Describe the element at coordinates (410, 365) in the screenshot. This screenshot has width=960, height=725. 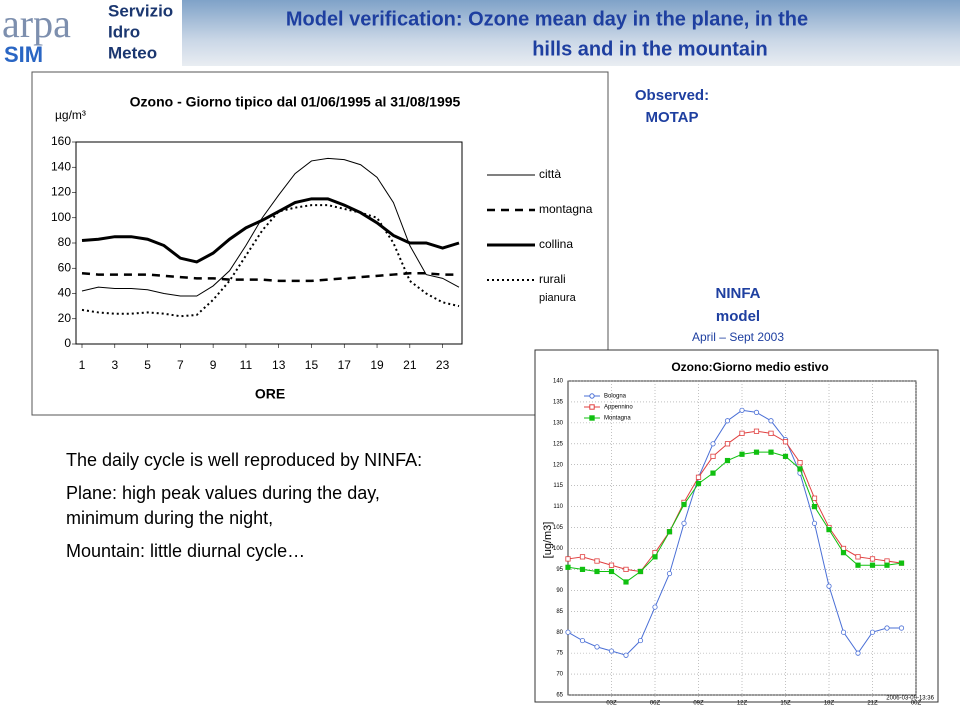
I see `x-tick-label: 21` at that location.